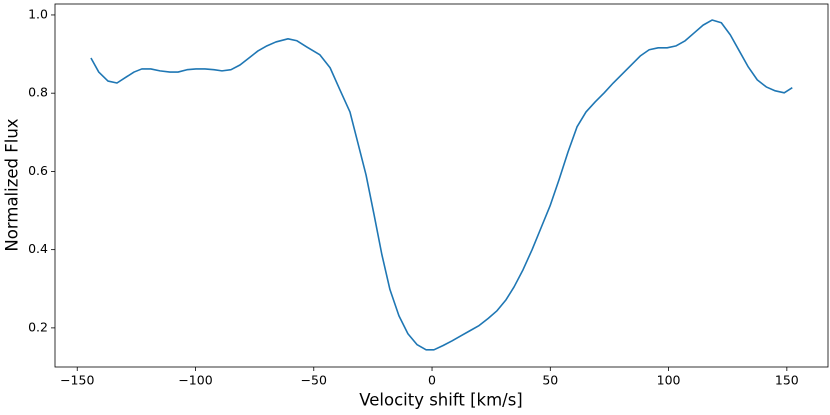  I want to click on x-tick-label: 50, so click(550, 380).